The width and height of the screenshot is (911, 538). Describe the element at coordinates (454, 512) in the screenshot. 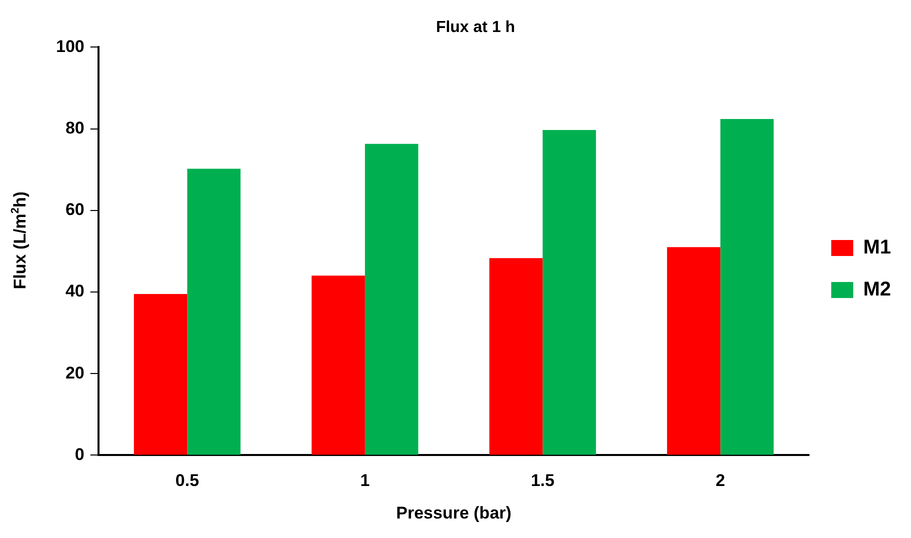

I see `x-axis-title: Pressure (bar)` at that location.